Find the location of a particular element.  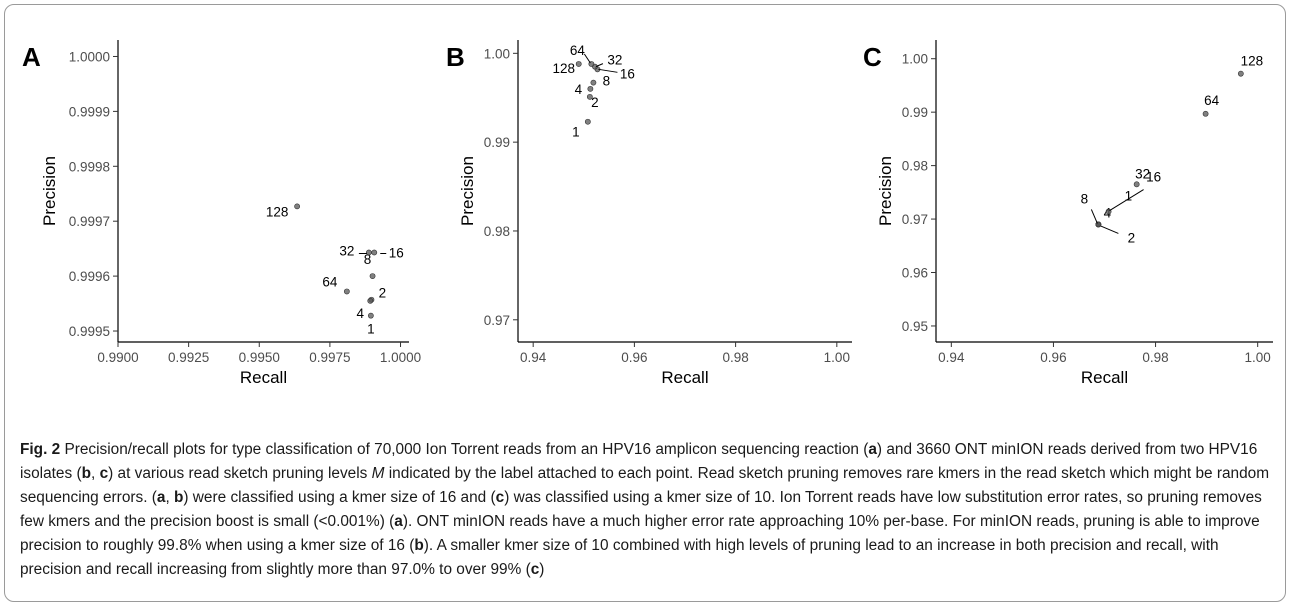

x-tick-label: 0.9975 is located at coordinates (329, 357).